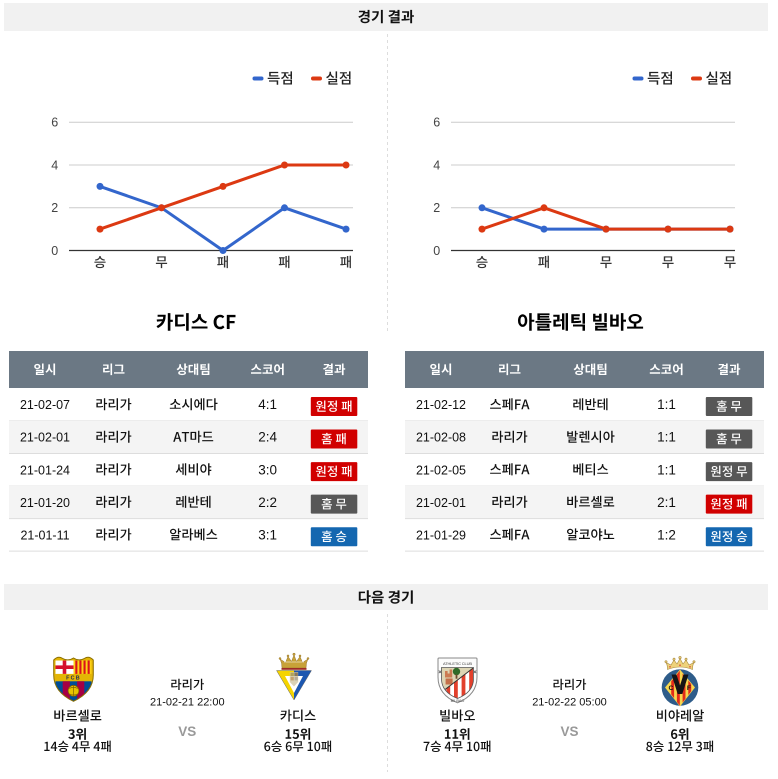  Describe the element at coordinates (666, 534) in the screenshot. I see `svg-text: 1:2` at that location.